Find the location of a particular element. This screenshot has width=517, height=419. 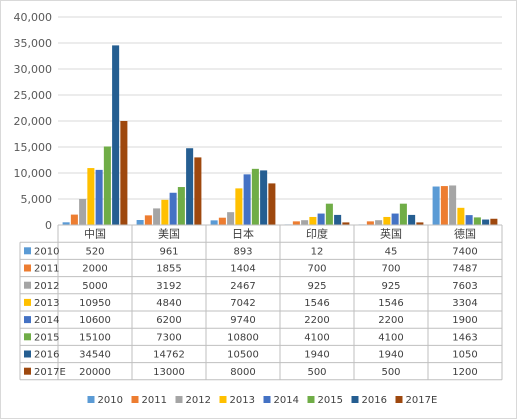

table-series-label: 2010 is located at coordinates (46, 251).